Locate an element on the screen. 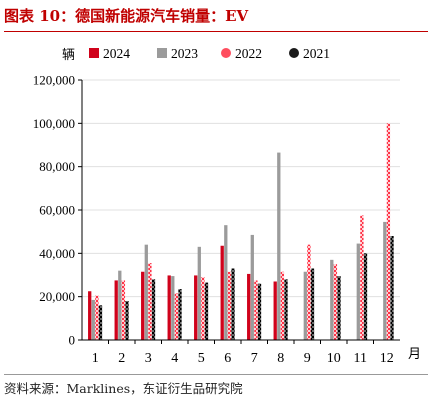 This screenshot has height=412, width=432. x-axis-ticks: 1 2 3 4 5 6 7 8 9 10 11 12 is located at coordinates (243, 353).